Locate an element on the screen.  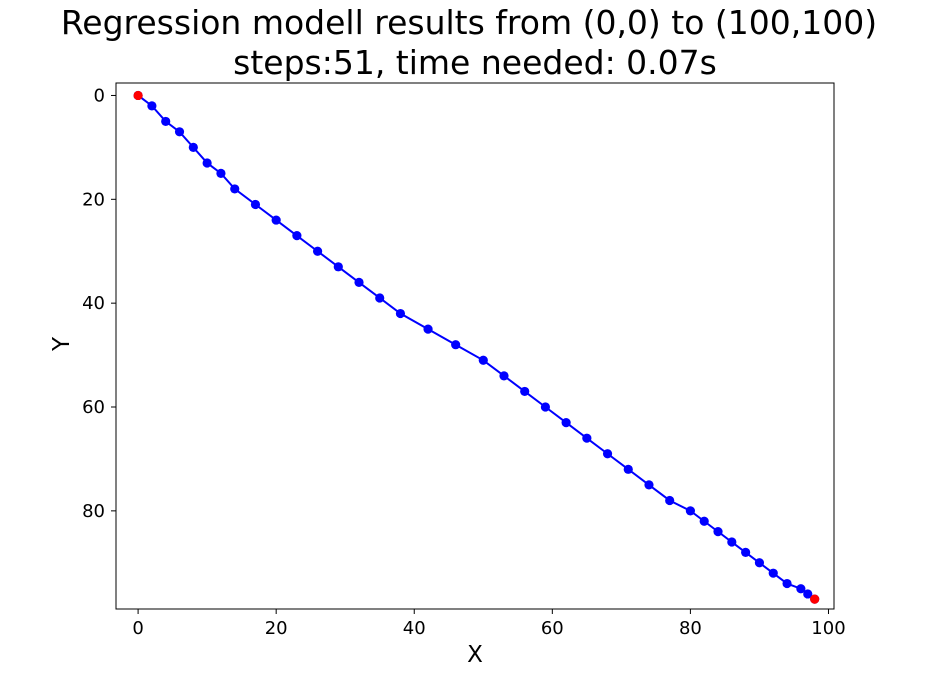
start-point is located at coordinates (138, 95).